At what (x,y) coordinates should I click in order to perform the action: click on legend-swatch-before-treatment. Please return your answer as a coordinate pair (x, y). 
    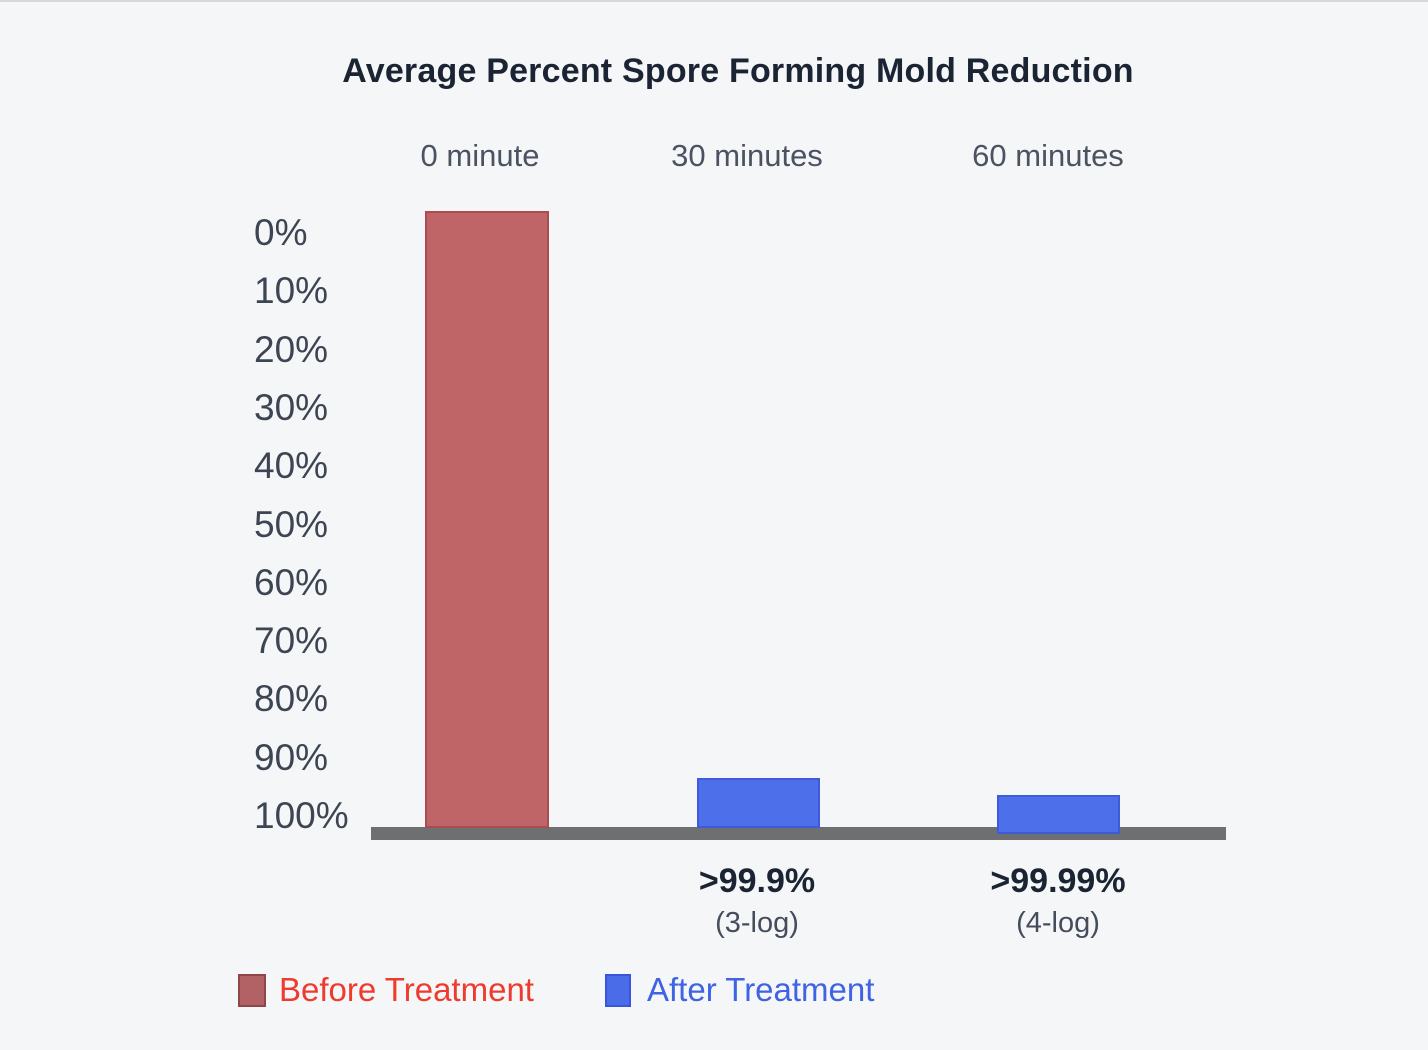
    Looking at the image, I should click on (252, 990).